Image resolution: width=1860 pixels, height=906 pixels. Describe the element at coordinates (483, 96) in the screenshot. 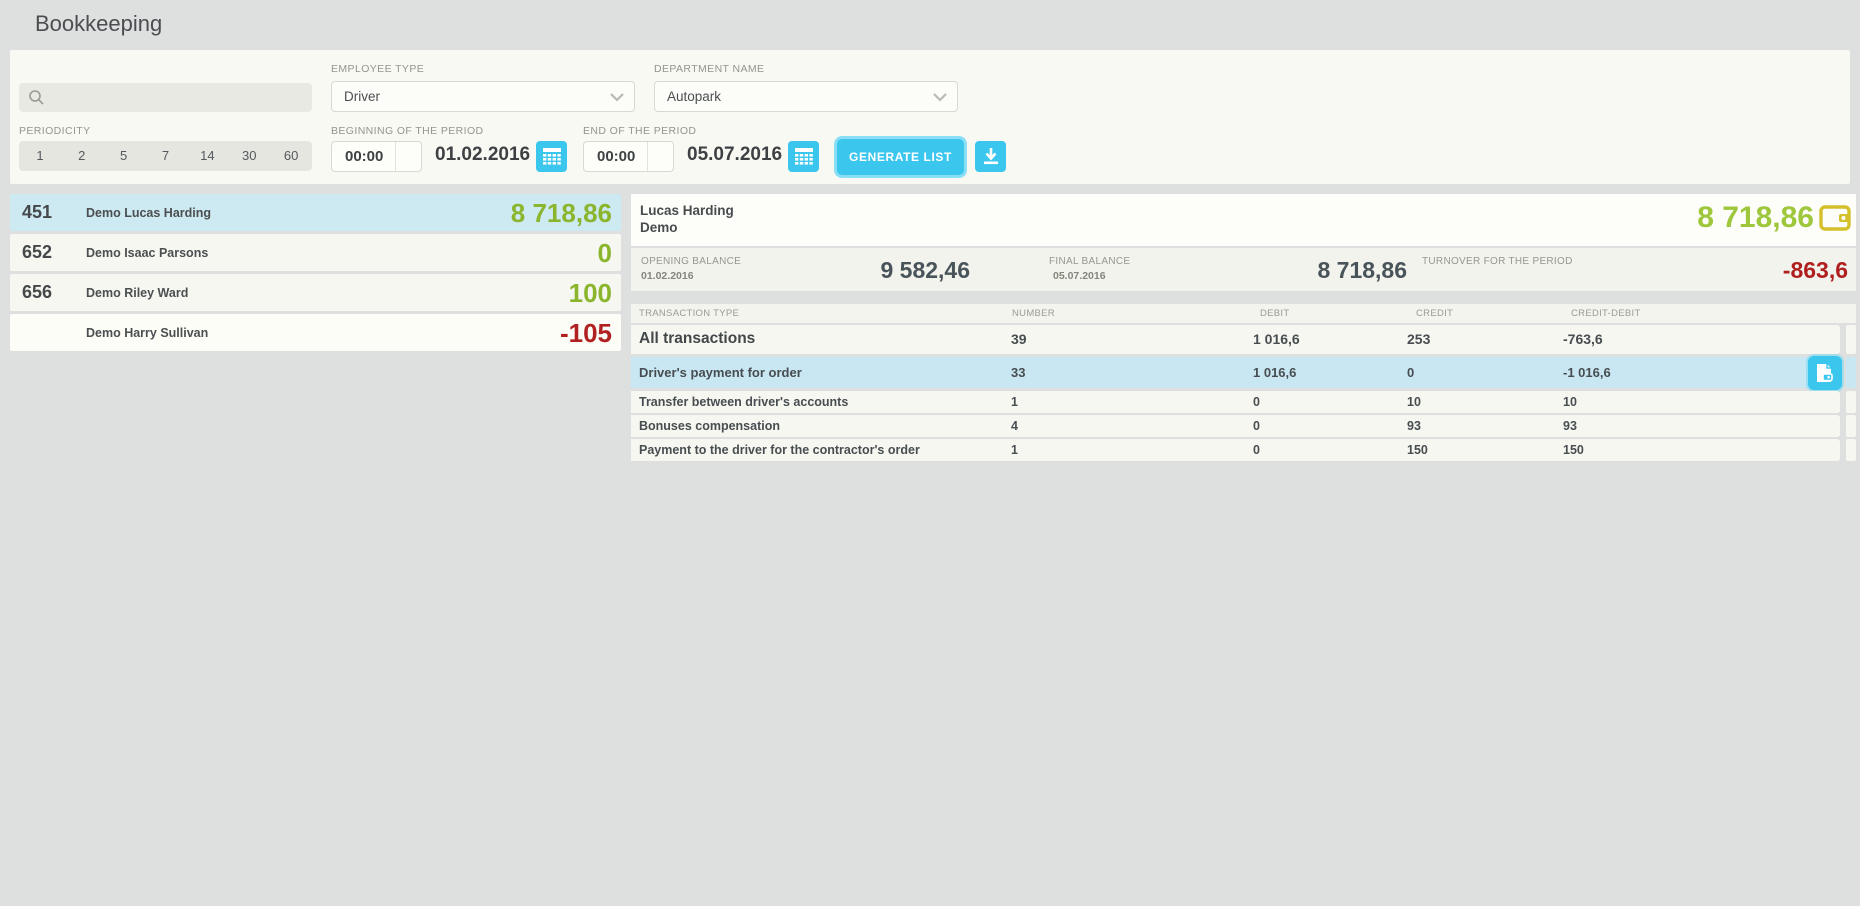

I see `employee-type-select: Driver` at that location.